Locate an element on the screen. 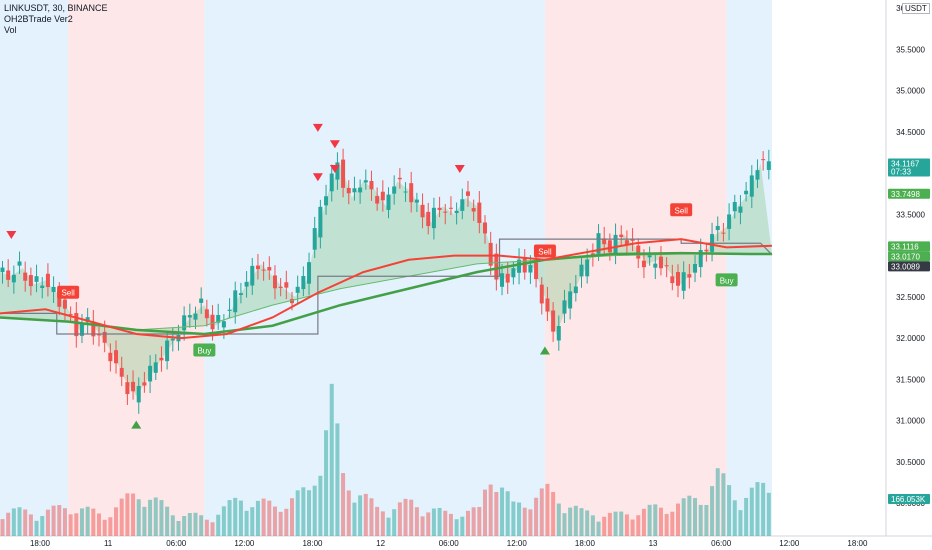 The width and height of the screenshot is (932, 550). price-tick-label: 31.5000 is located at coordinates (910, 379).